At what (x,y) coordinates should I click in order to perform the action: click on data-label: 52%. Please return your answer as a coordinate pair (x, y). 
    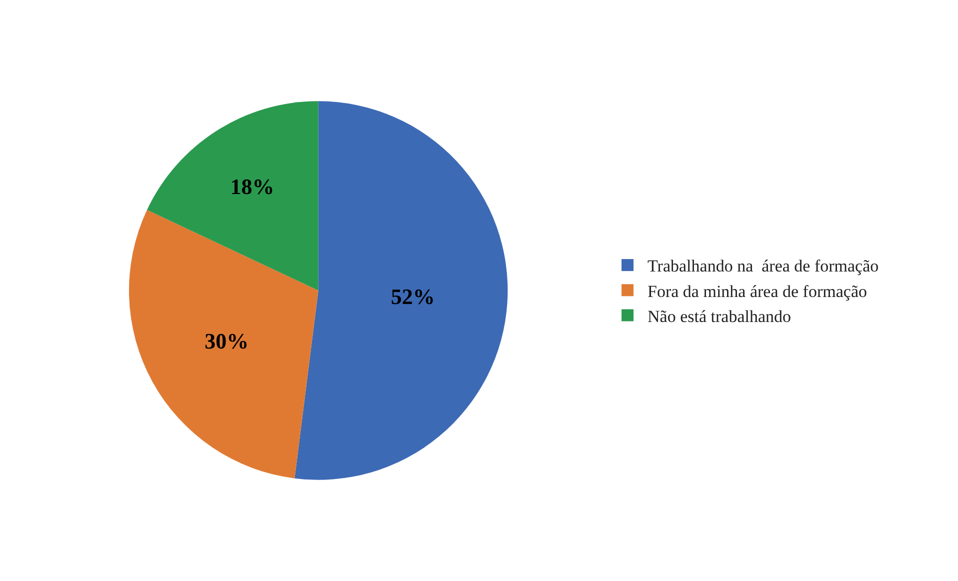
    Looking at the image, I should click on (412, 296).